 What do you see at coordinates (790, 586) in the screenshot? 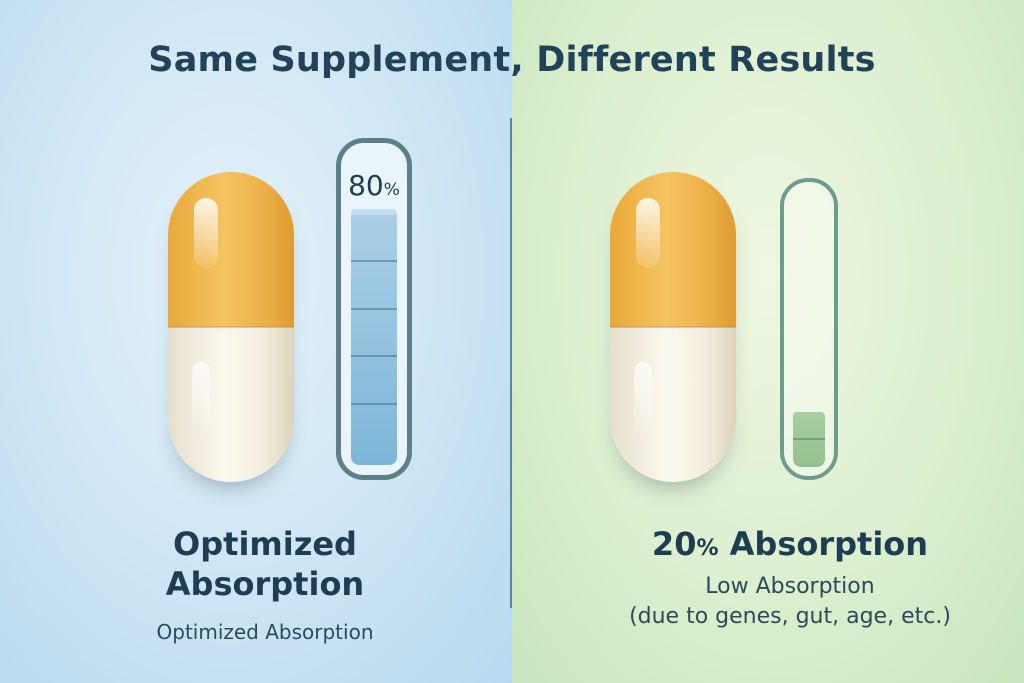
I see `right-caption-line1: Low Absorption` at bounding box center [790, 586].